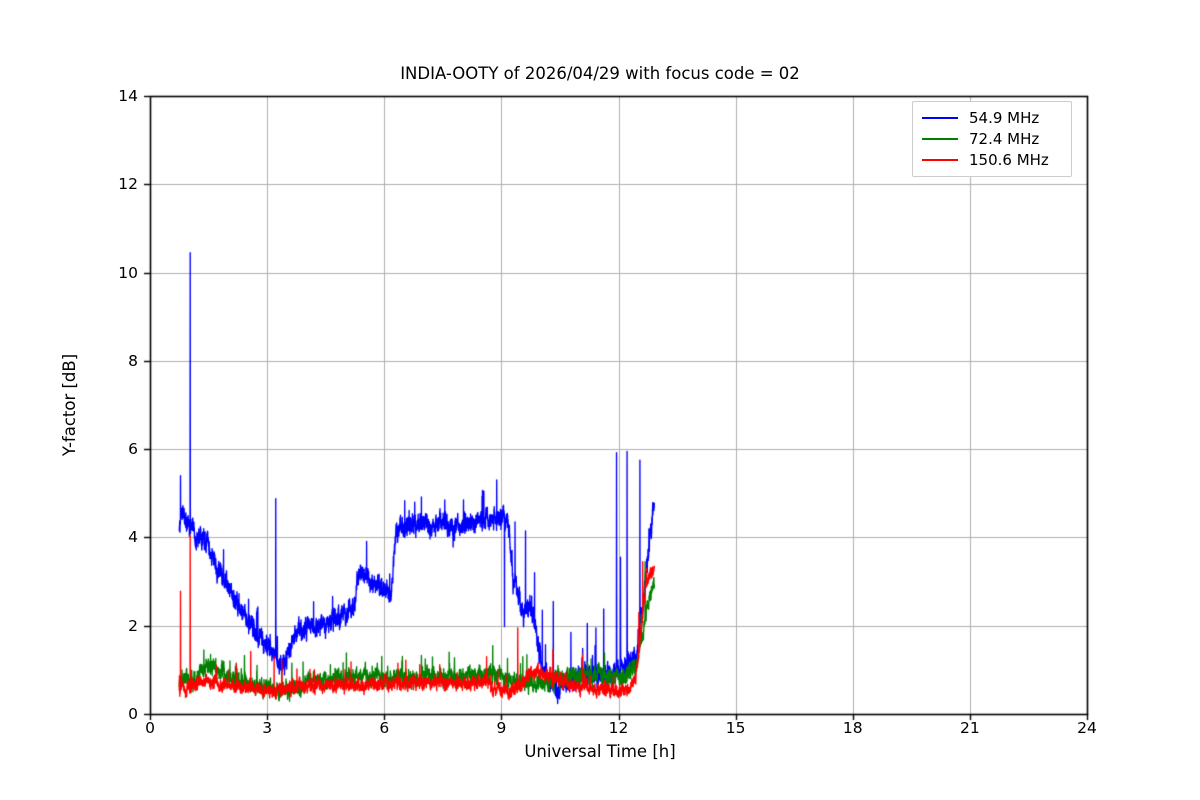 The width and height of the screenshot is (1200, 800). I want to click on chart-legend: 54.9 MHz 72.4 MHz 150.6 MHz, so click(992, 139).